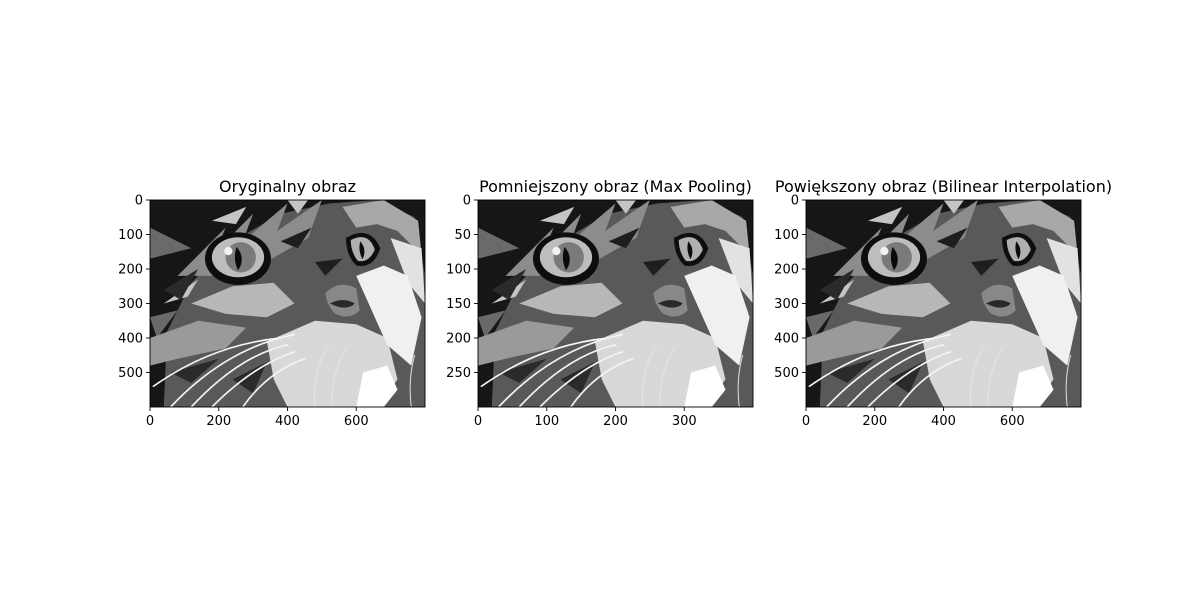 The image size is (1200, 600). I want to click on panel-title: Pomniejszony obraz (Max Pooling), so click(615, 186).